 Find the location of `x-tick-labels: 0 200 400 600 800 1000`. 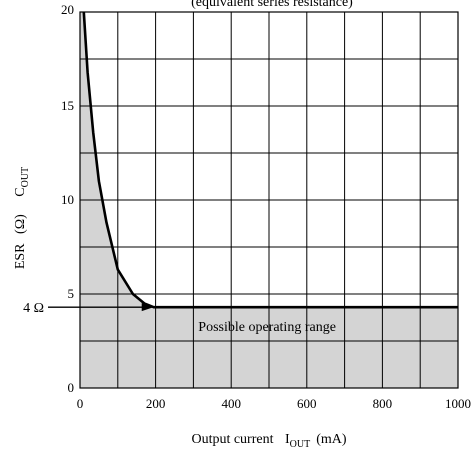

x-tick-labels: 0 200 400 600 800 1000 is located at coordinates (274, 403).